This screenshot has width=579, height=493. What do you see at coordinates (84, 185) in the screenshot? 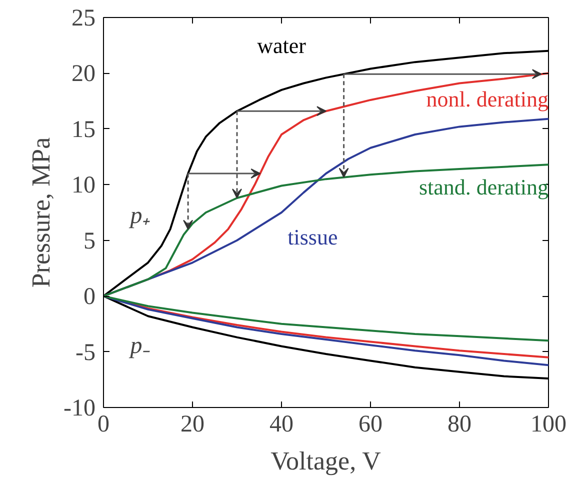
I see `y-tick-label: 10` at bounding box center [84, 185].